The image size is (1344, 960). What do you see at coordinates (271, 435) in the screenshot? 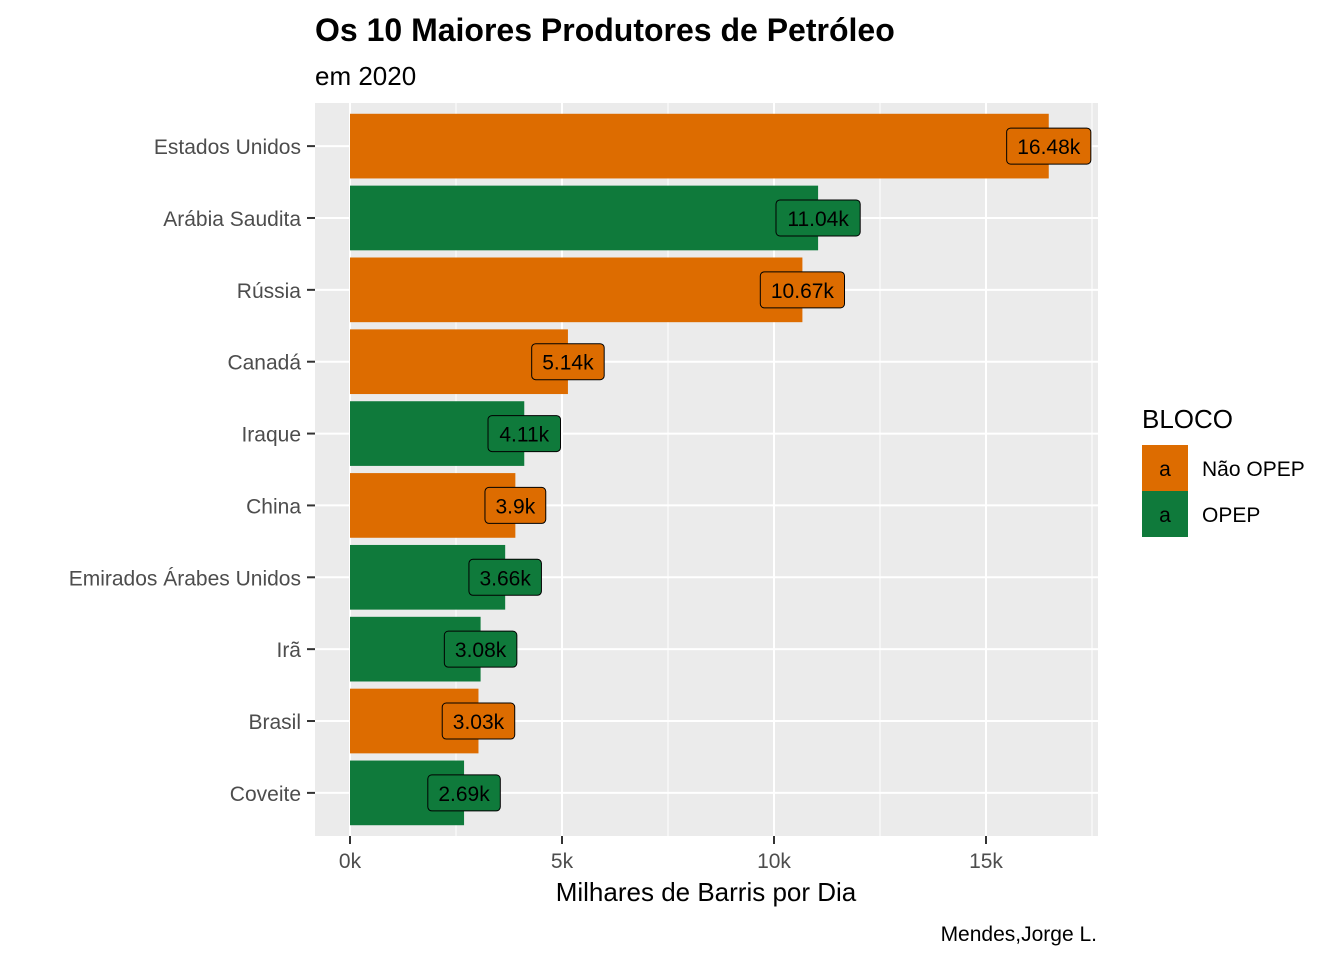
I see `y-tick-label: Iraque` at bounding box center [271, 435].